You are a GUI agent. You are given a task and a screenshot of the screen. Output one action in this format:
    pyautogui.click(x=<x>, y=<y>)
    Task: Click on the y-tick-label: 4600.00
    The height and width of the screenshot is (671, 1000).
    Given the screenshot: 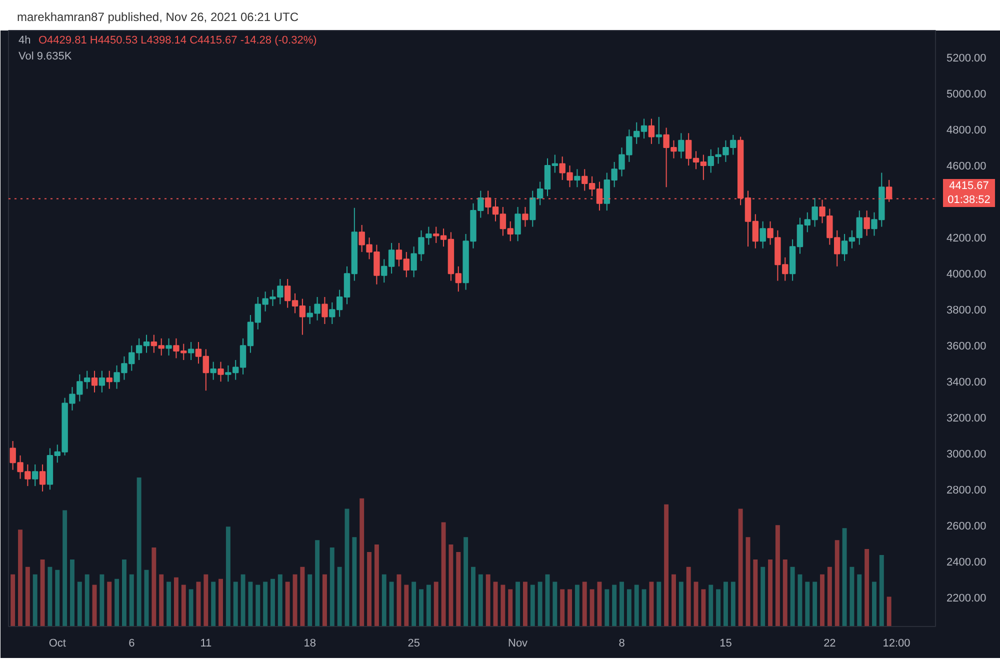 What is the action you would take?
    pyautogui.click(x=966, y=166)
    